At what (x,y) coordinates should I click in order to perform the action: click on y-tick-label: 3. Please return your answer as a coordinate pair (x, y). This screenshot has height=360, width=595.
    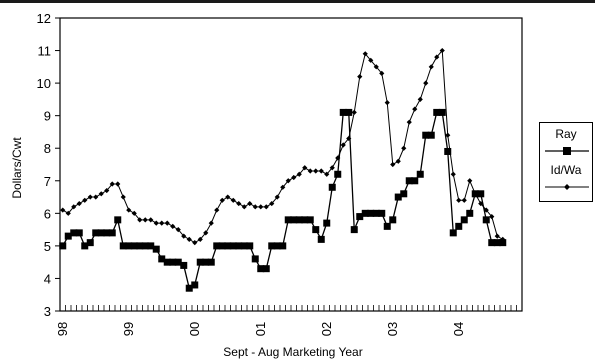
    Looking at the image, I should click on (47, 311).